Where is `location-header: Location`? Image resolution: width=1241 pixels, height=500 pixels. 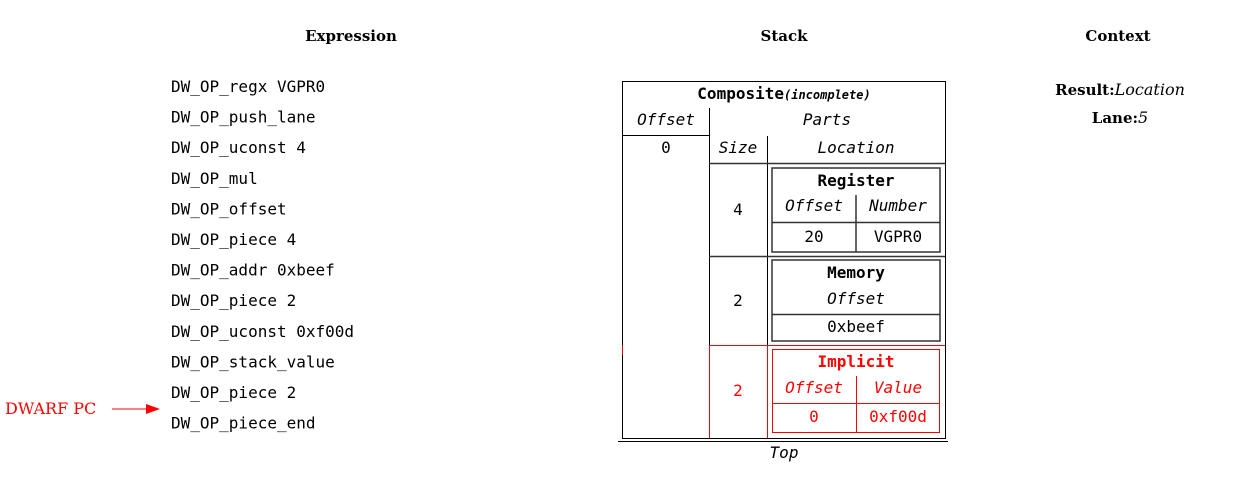 location-header: Location is located at coordinates (855, 147).